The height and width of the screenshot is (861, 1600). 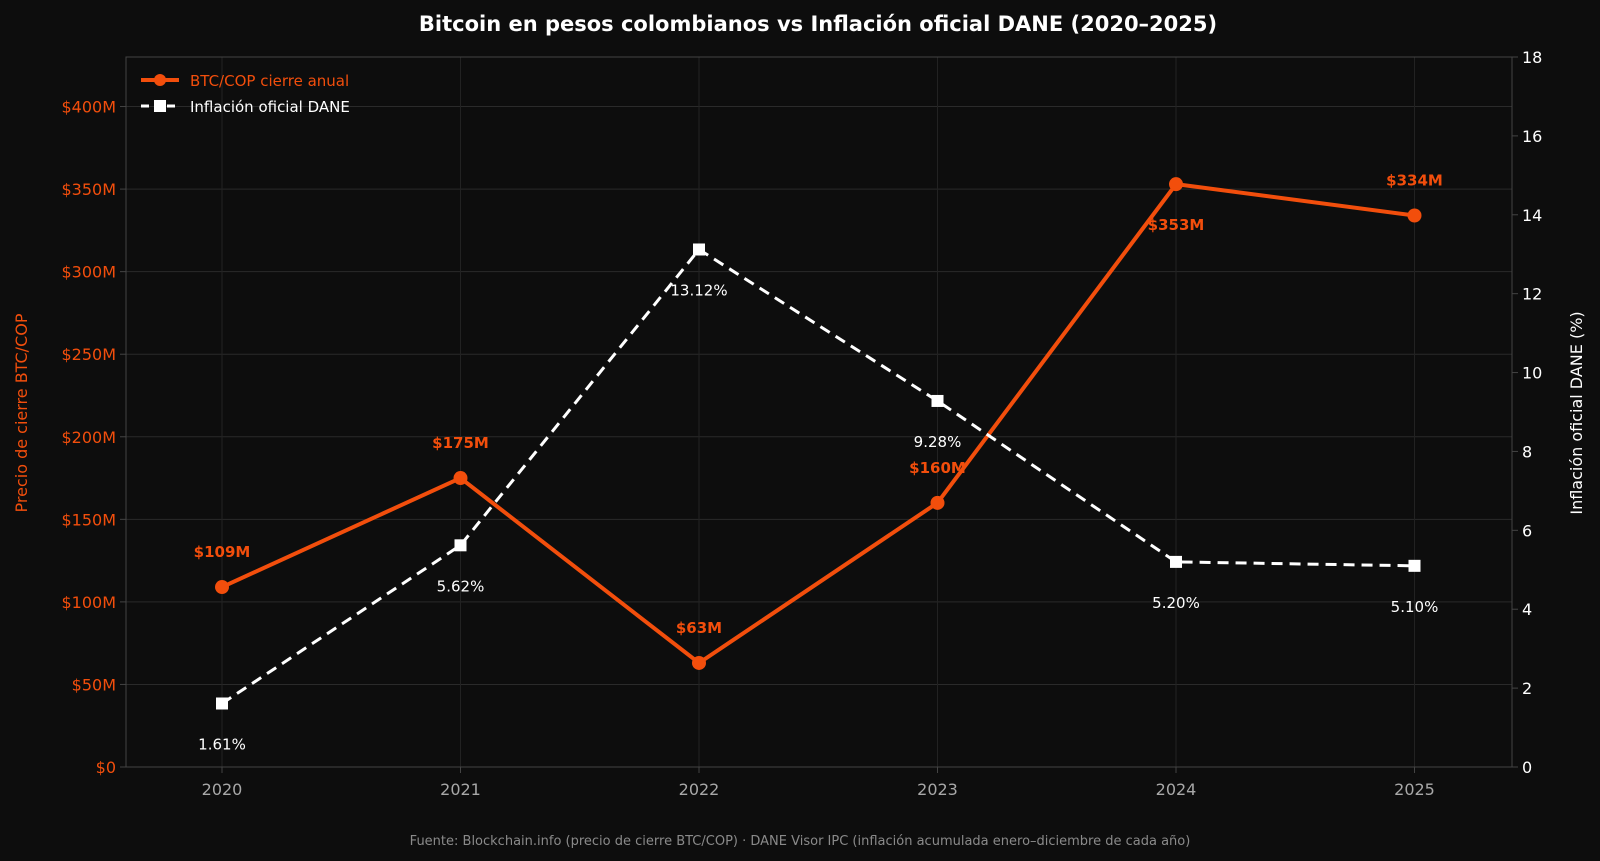 I want to click on right-tick-label: 10, so click(x=1532, y=373).